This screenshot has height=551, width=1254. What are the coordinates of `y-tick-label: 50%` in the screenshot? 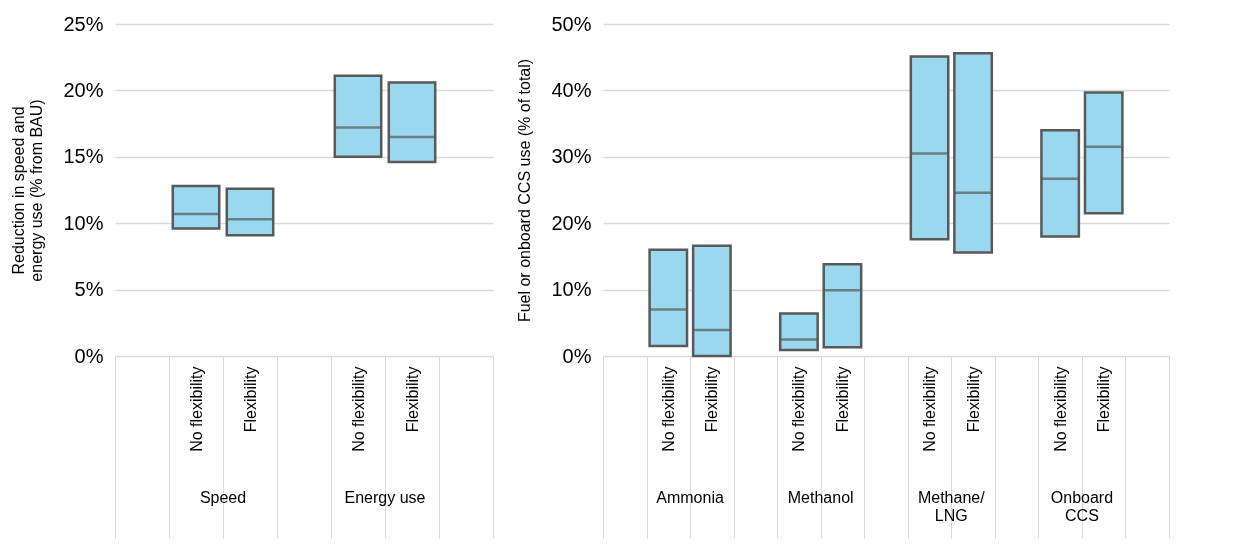 It's located at (571, 23).